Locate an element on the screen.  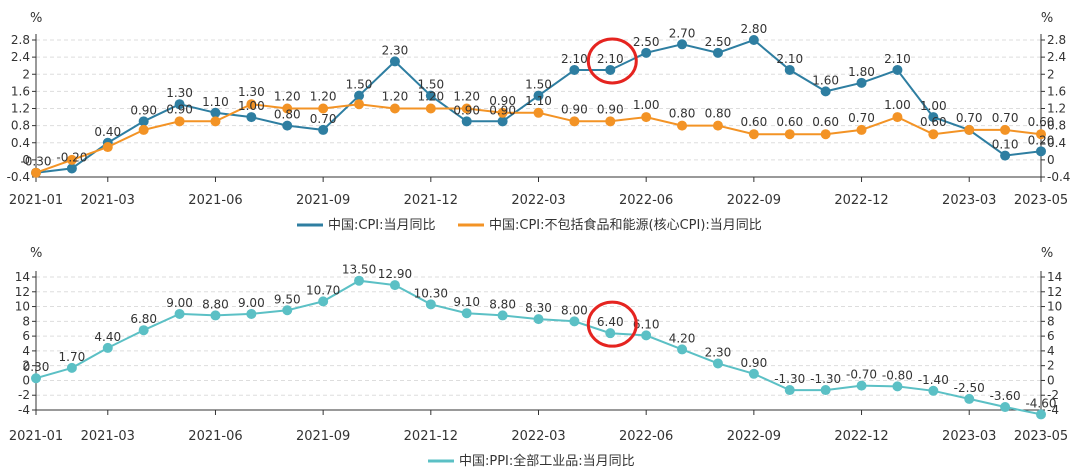
data-label: 1.10 is located at coordinates (215, 102).